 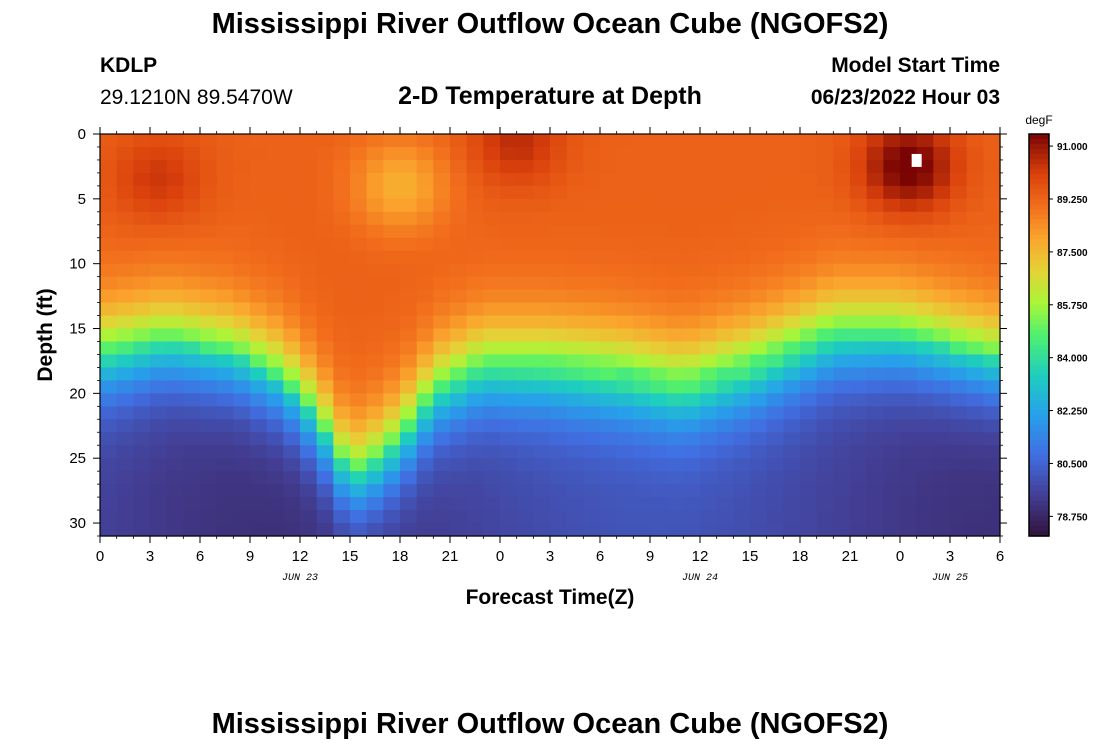 I want to click on station-coordinates: 29.1210N 89.5470W, so click(x=196, y=97).